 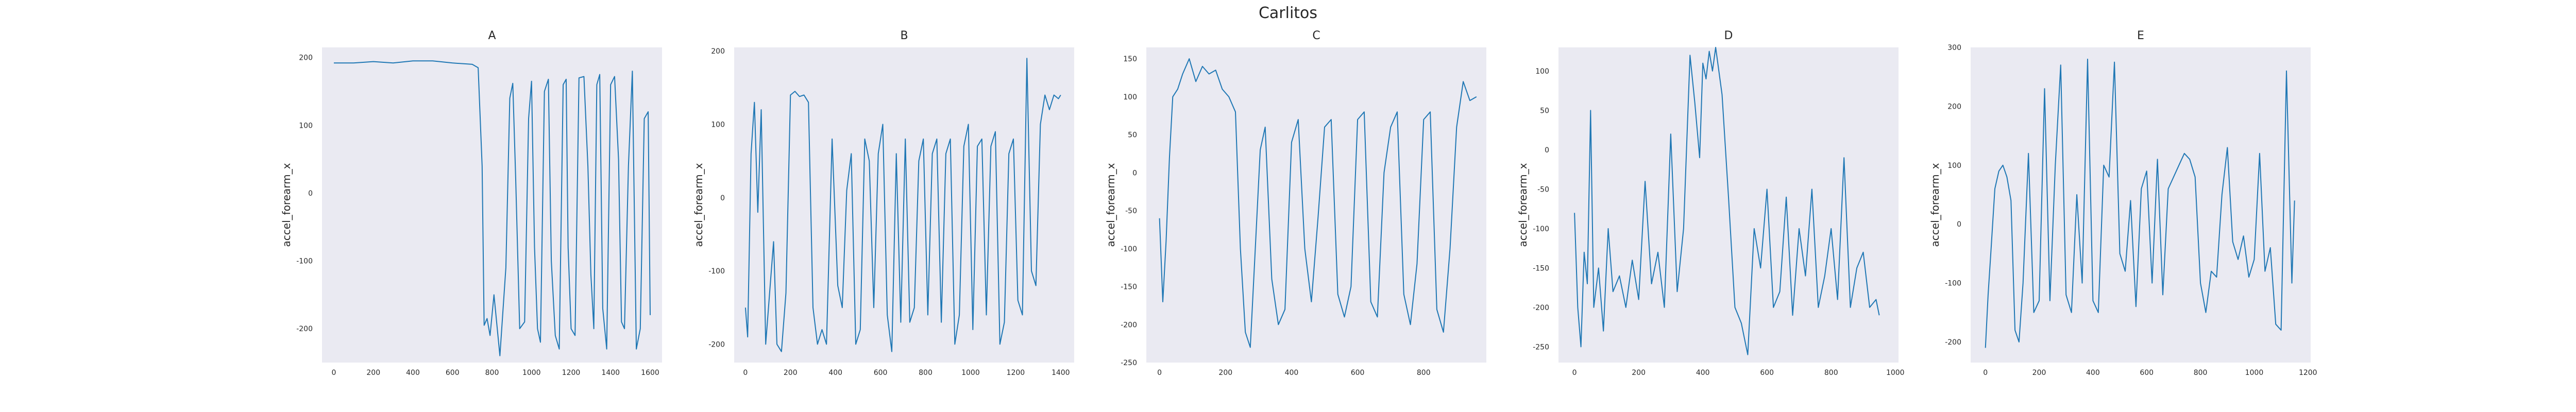 I want to click on panel-title: D, so click(x=1728, y=35).